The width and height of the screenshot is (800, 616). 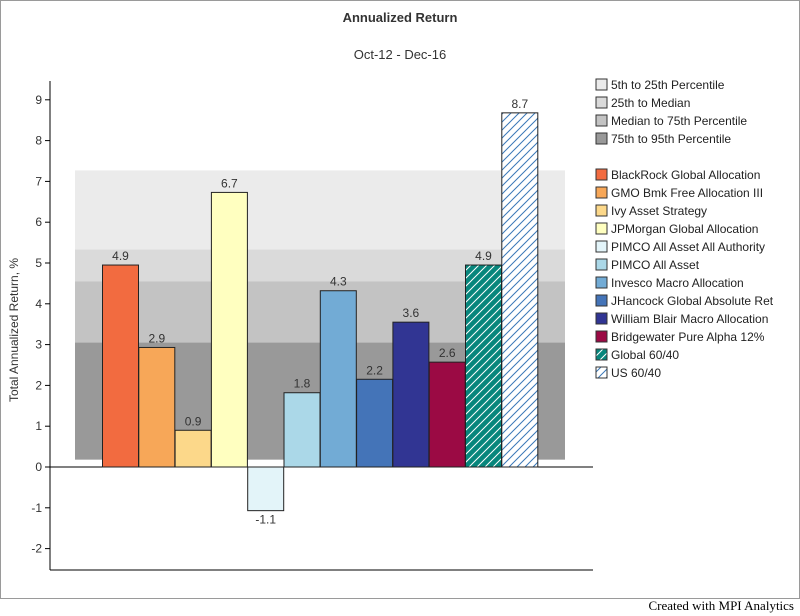 What do you see at coordinates (38, 263) in the screenshot?
I see `y-tick-label: 5` at bounding box center [38, 263].